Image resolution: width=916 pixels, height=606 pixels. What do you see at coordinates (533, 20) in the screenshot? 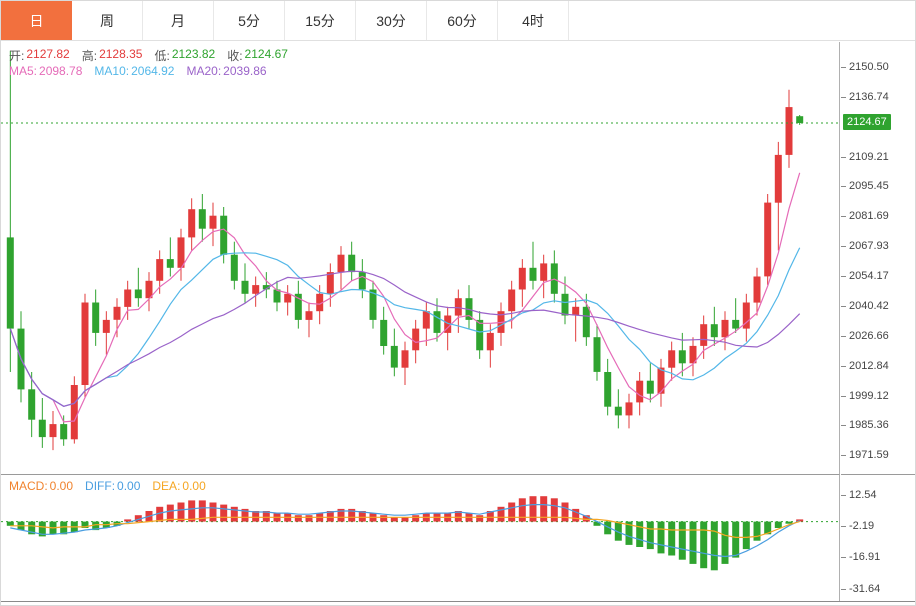
I see `tab-4hour: 4时` at bounding box center [533, 20].